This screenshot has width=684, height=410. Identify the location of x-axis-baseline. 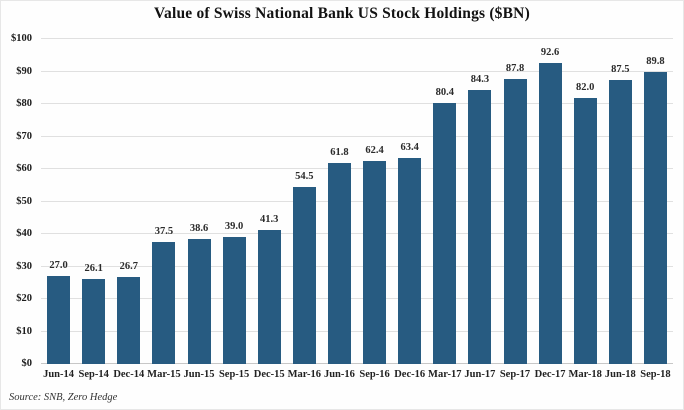
(357, 363).